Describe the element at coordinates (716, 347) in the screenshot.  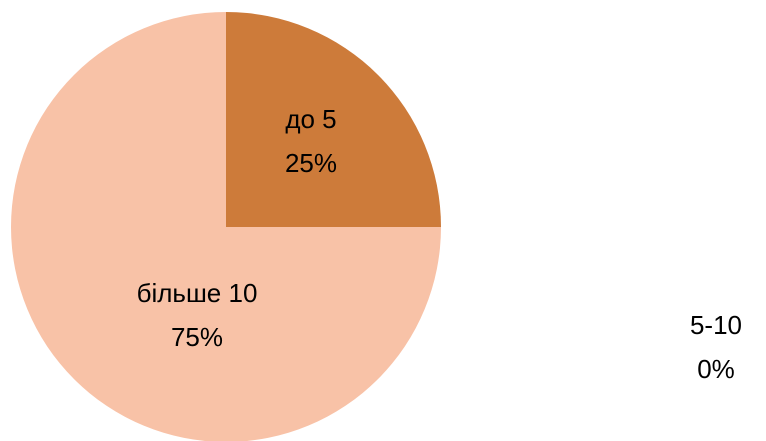
I see `data-label-1: 5-10 0%` at that location.